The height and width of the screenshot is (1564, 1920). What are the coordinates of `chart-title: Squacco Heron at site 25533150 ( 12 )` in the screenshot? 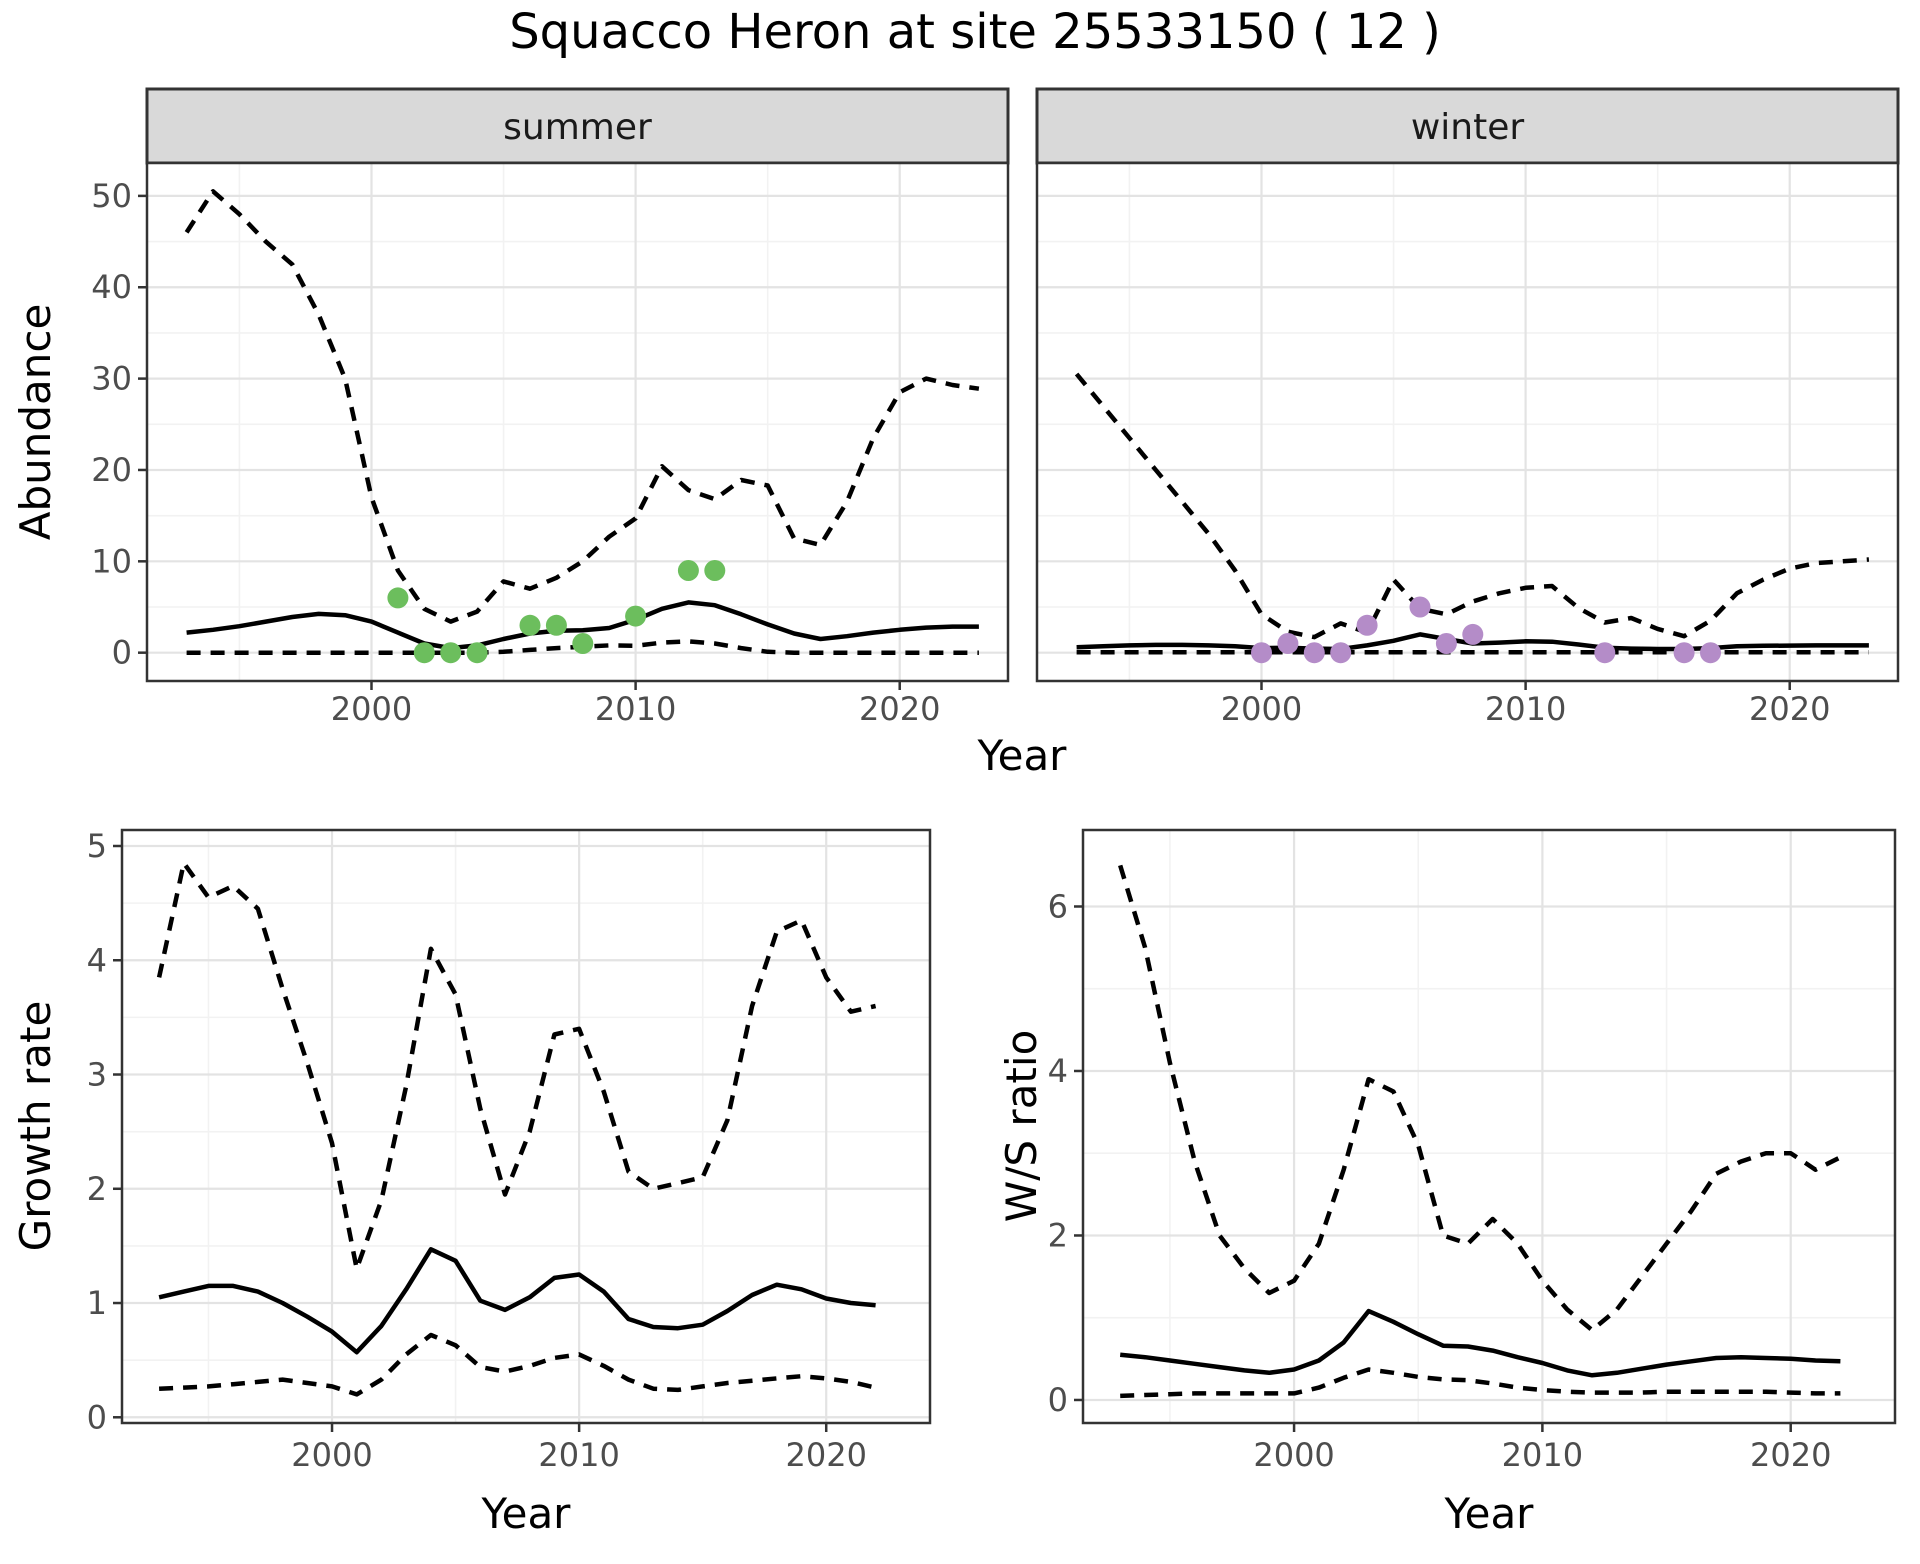 It's located at (975, 32).